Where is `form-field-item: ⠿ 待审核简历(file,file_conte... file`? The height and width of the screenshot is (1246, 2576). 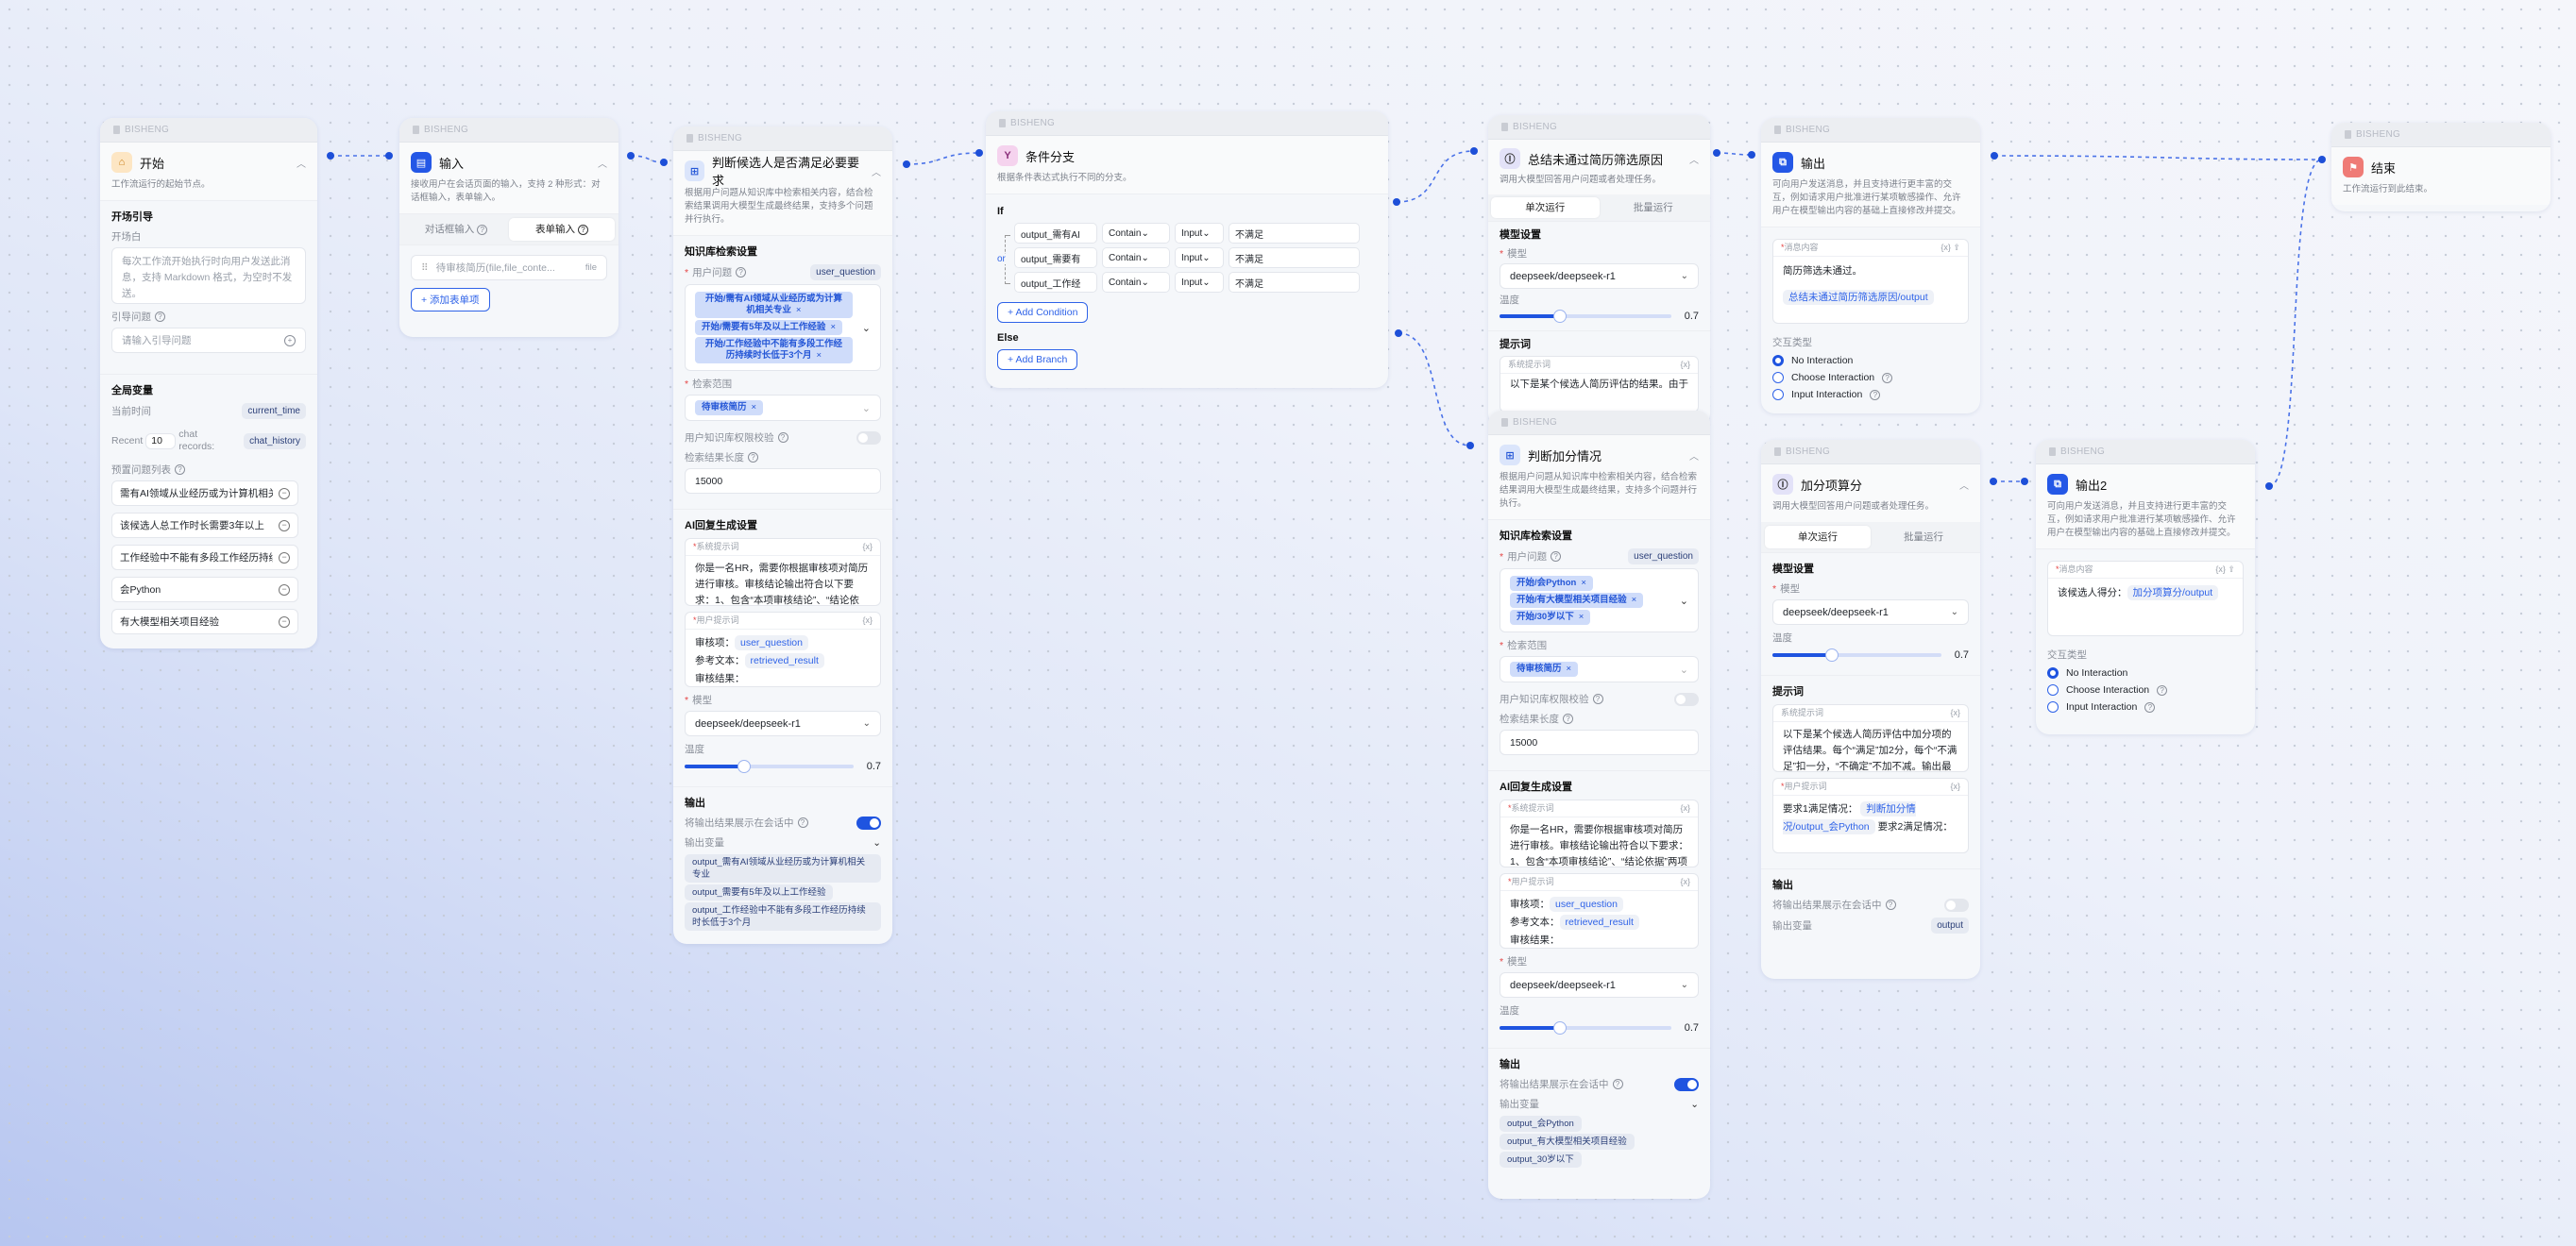
form-field-item: ⠿ 待审核简历(file,file_conte... file is located at coordinates (509, 267).